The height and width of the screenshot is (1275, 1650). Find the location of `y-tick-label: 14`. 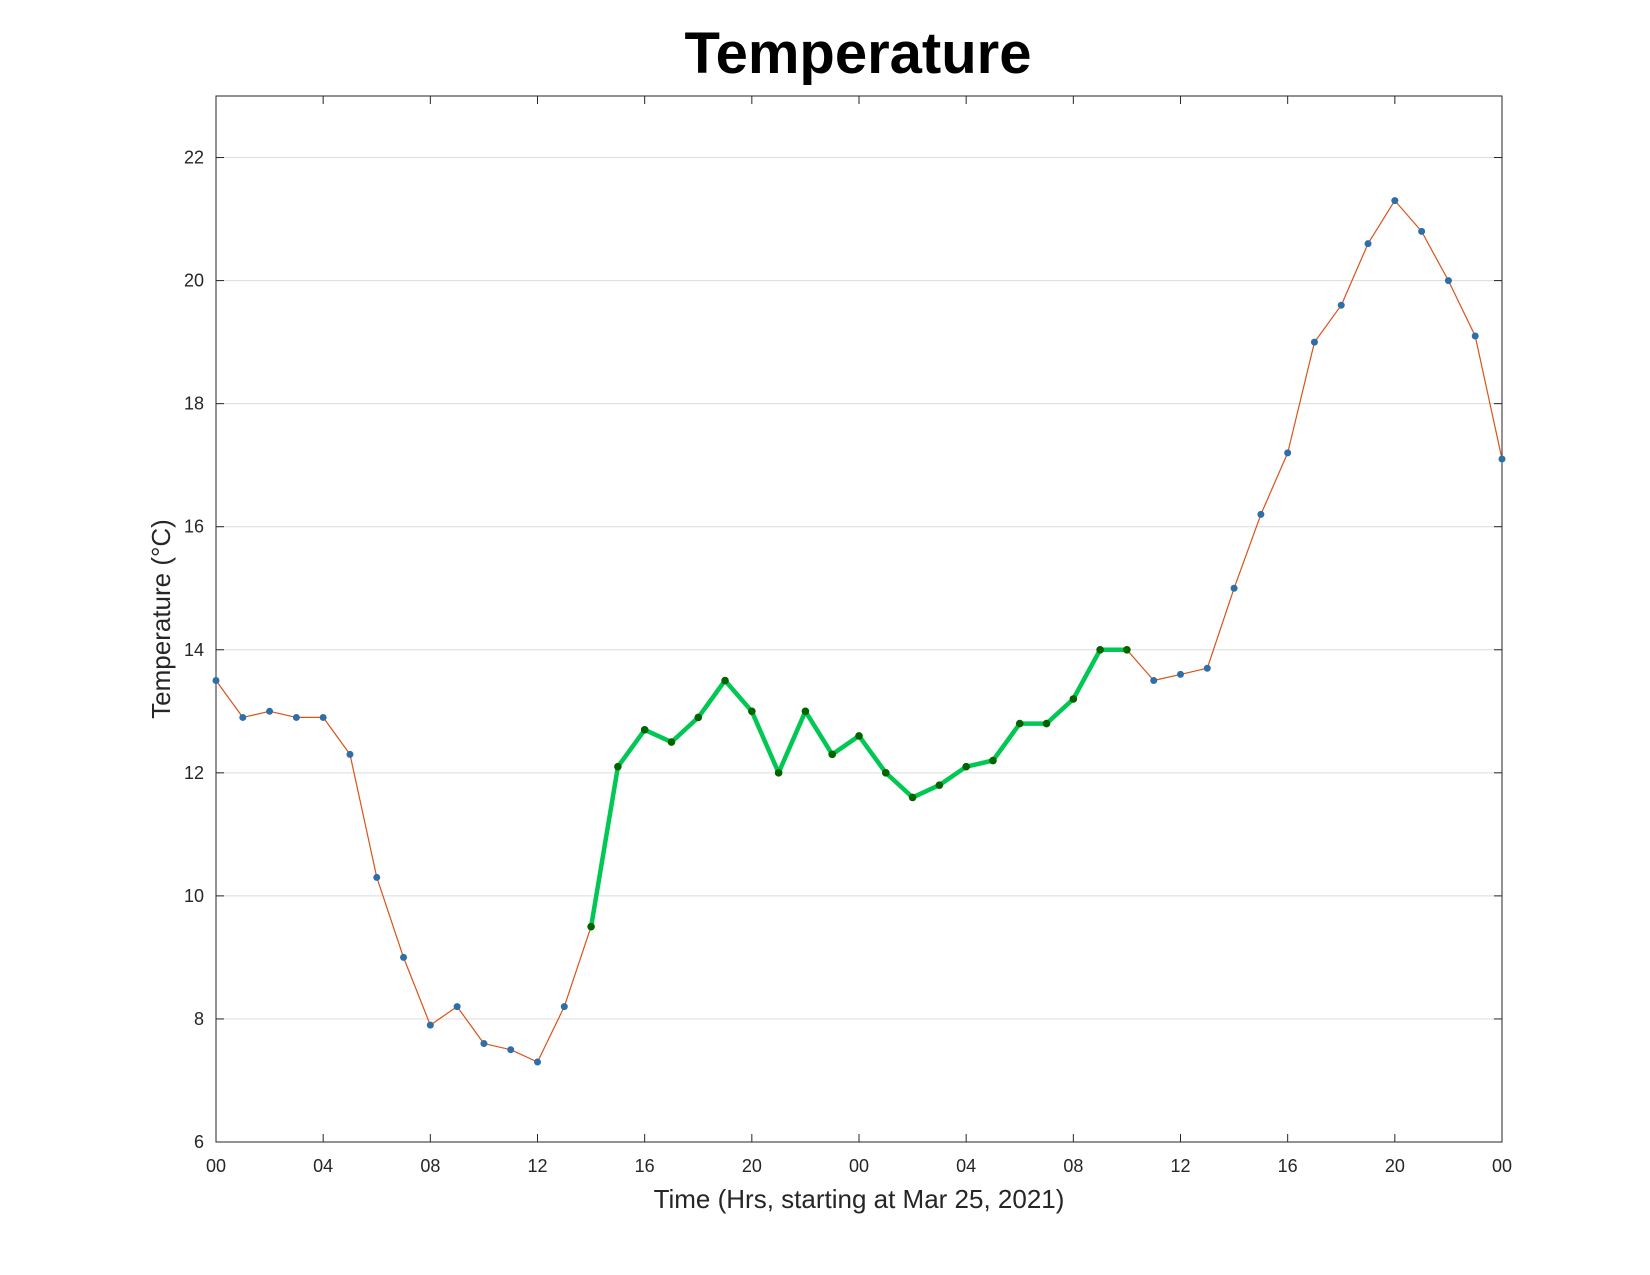

y-tick-label: 14 is located at coordinates (194, 650).